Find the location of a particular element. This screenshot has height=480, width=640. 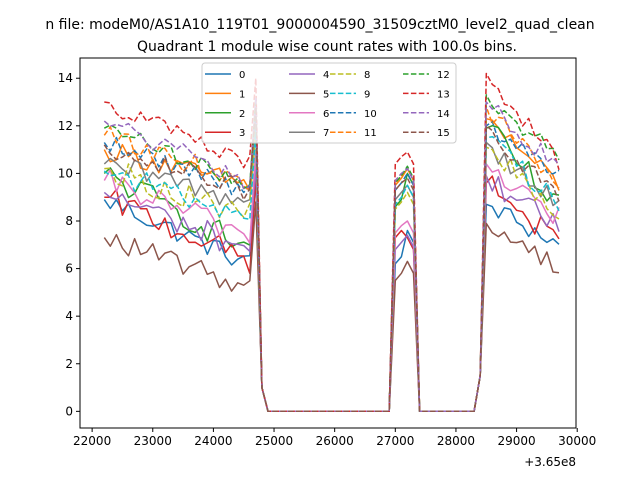

y-tick-label: 4 is located at coordinates (69, 316).